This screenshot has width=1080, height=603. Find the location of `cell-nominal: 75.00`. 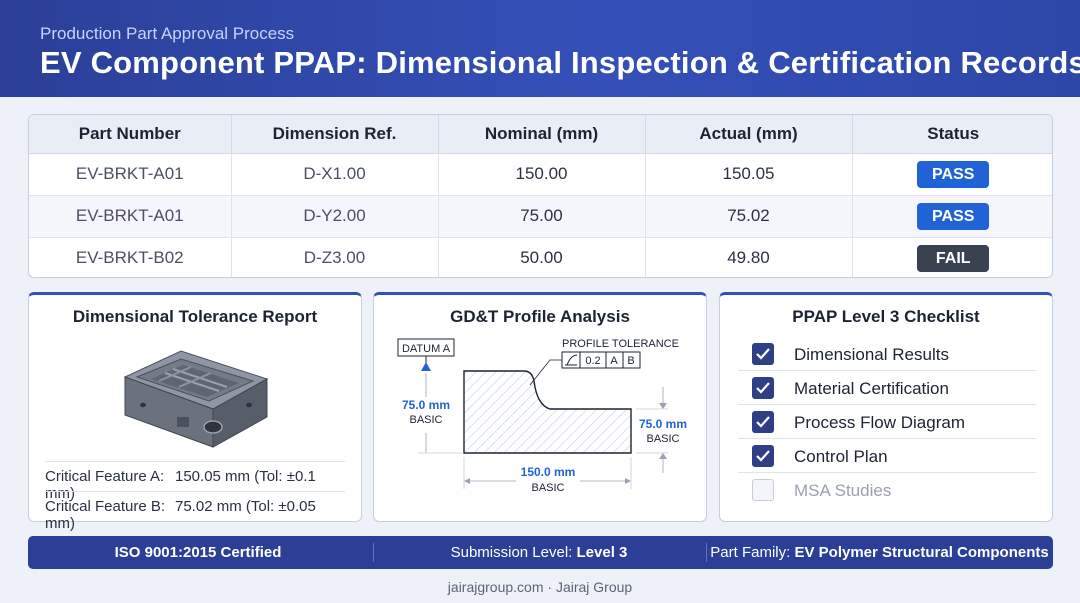

cell-nominal: 75.00 is located at coordinates (542, 216).